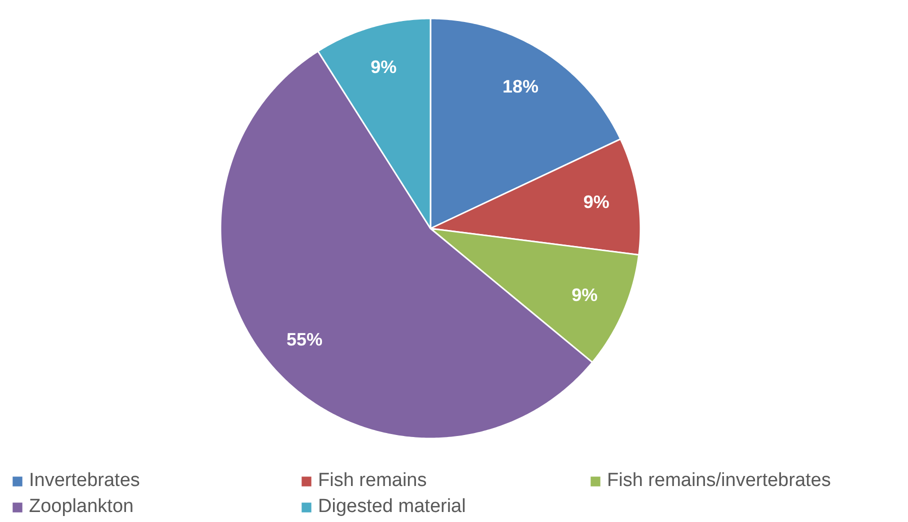 The image size is (908, 522). Describe the element at coordinates (304, 340) in the screenshot. I see `data-label: 55%` at that location.